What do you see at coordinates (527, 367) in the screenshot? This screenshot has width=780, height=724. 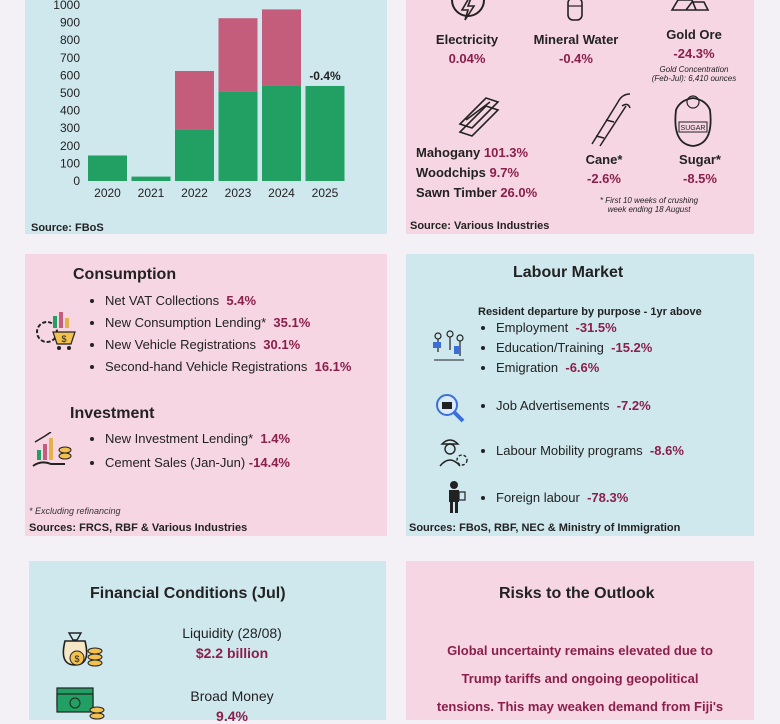 I see `emigration-label: Emigration` at bounding box center [527, 367].